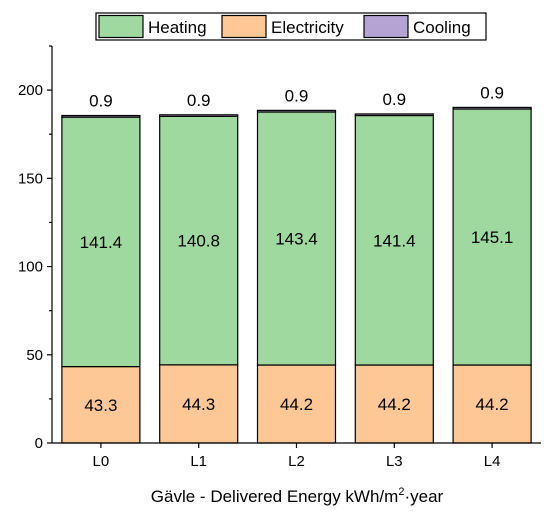 Image resolution: width=550 pixels, height=512 pixels. What do you see at coordinates (386, 26) in the screenshot?
I see `legend-swatch-cooling` at bounding box center [386, 26].